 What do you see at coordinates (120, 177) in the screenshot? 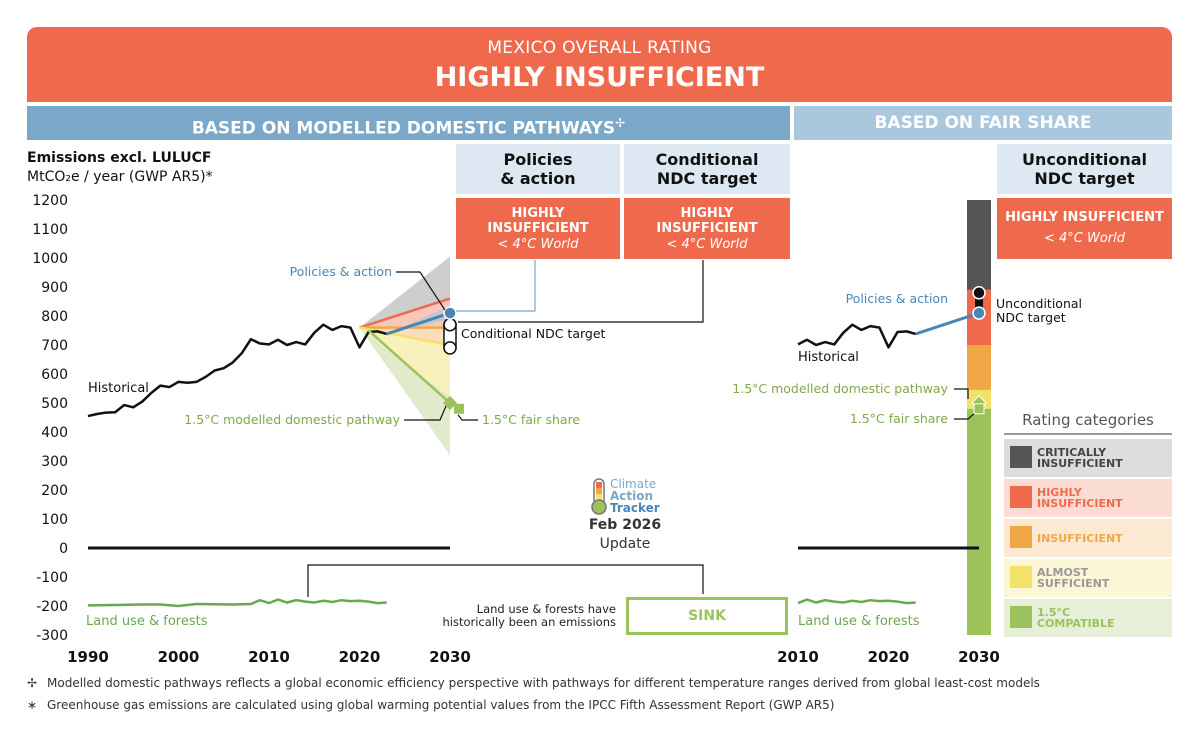
I see `y-axis-unit: MtCO₂e / year (GWP AR5)*` at bounding box center [120, 177].